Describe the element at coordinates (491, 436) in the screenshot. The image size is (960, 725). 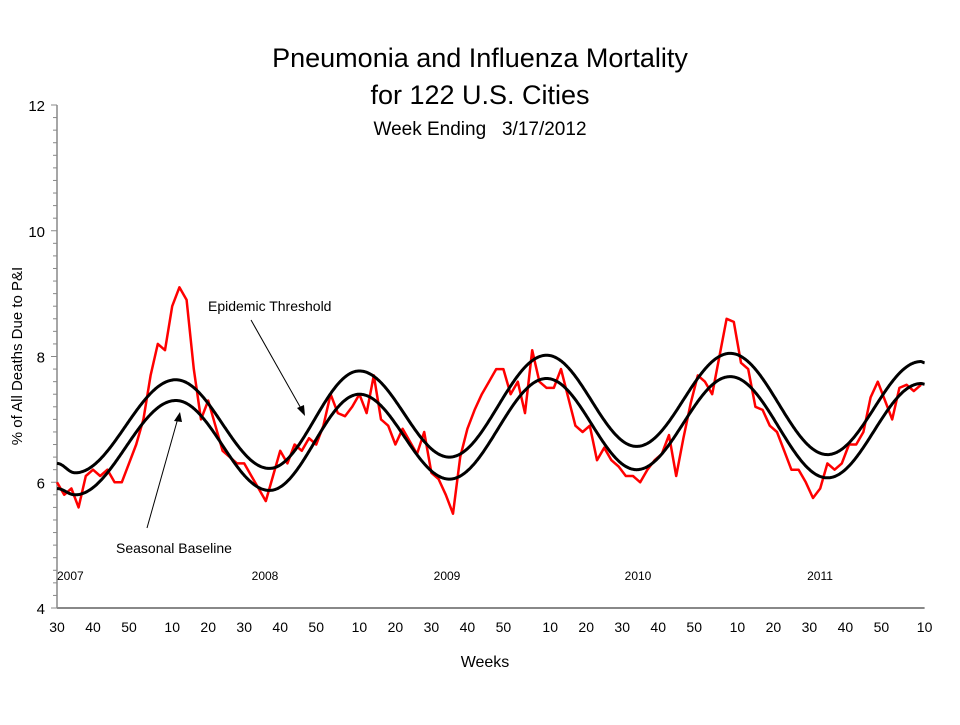
I see `baseline-line` at that location.